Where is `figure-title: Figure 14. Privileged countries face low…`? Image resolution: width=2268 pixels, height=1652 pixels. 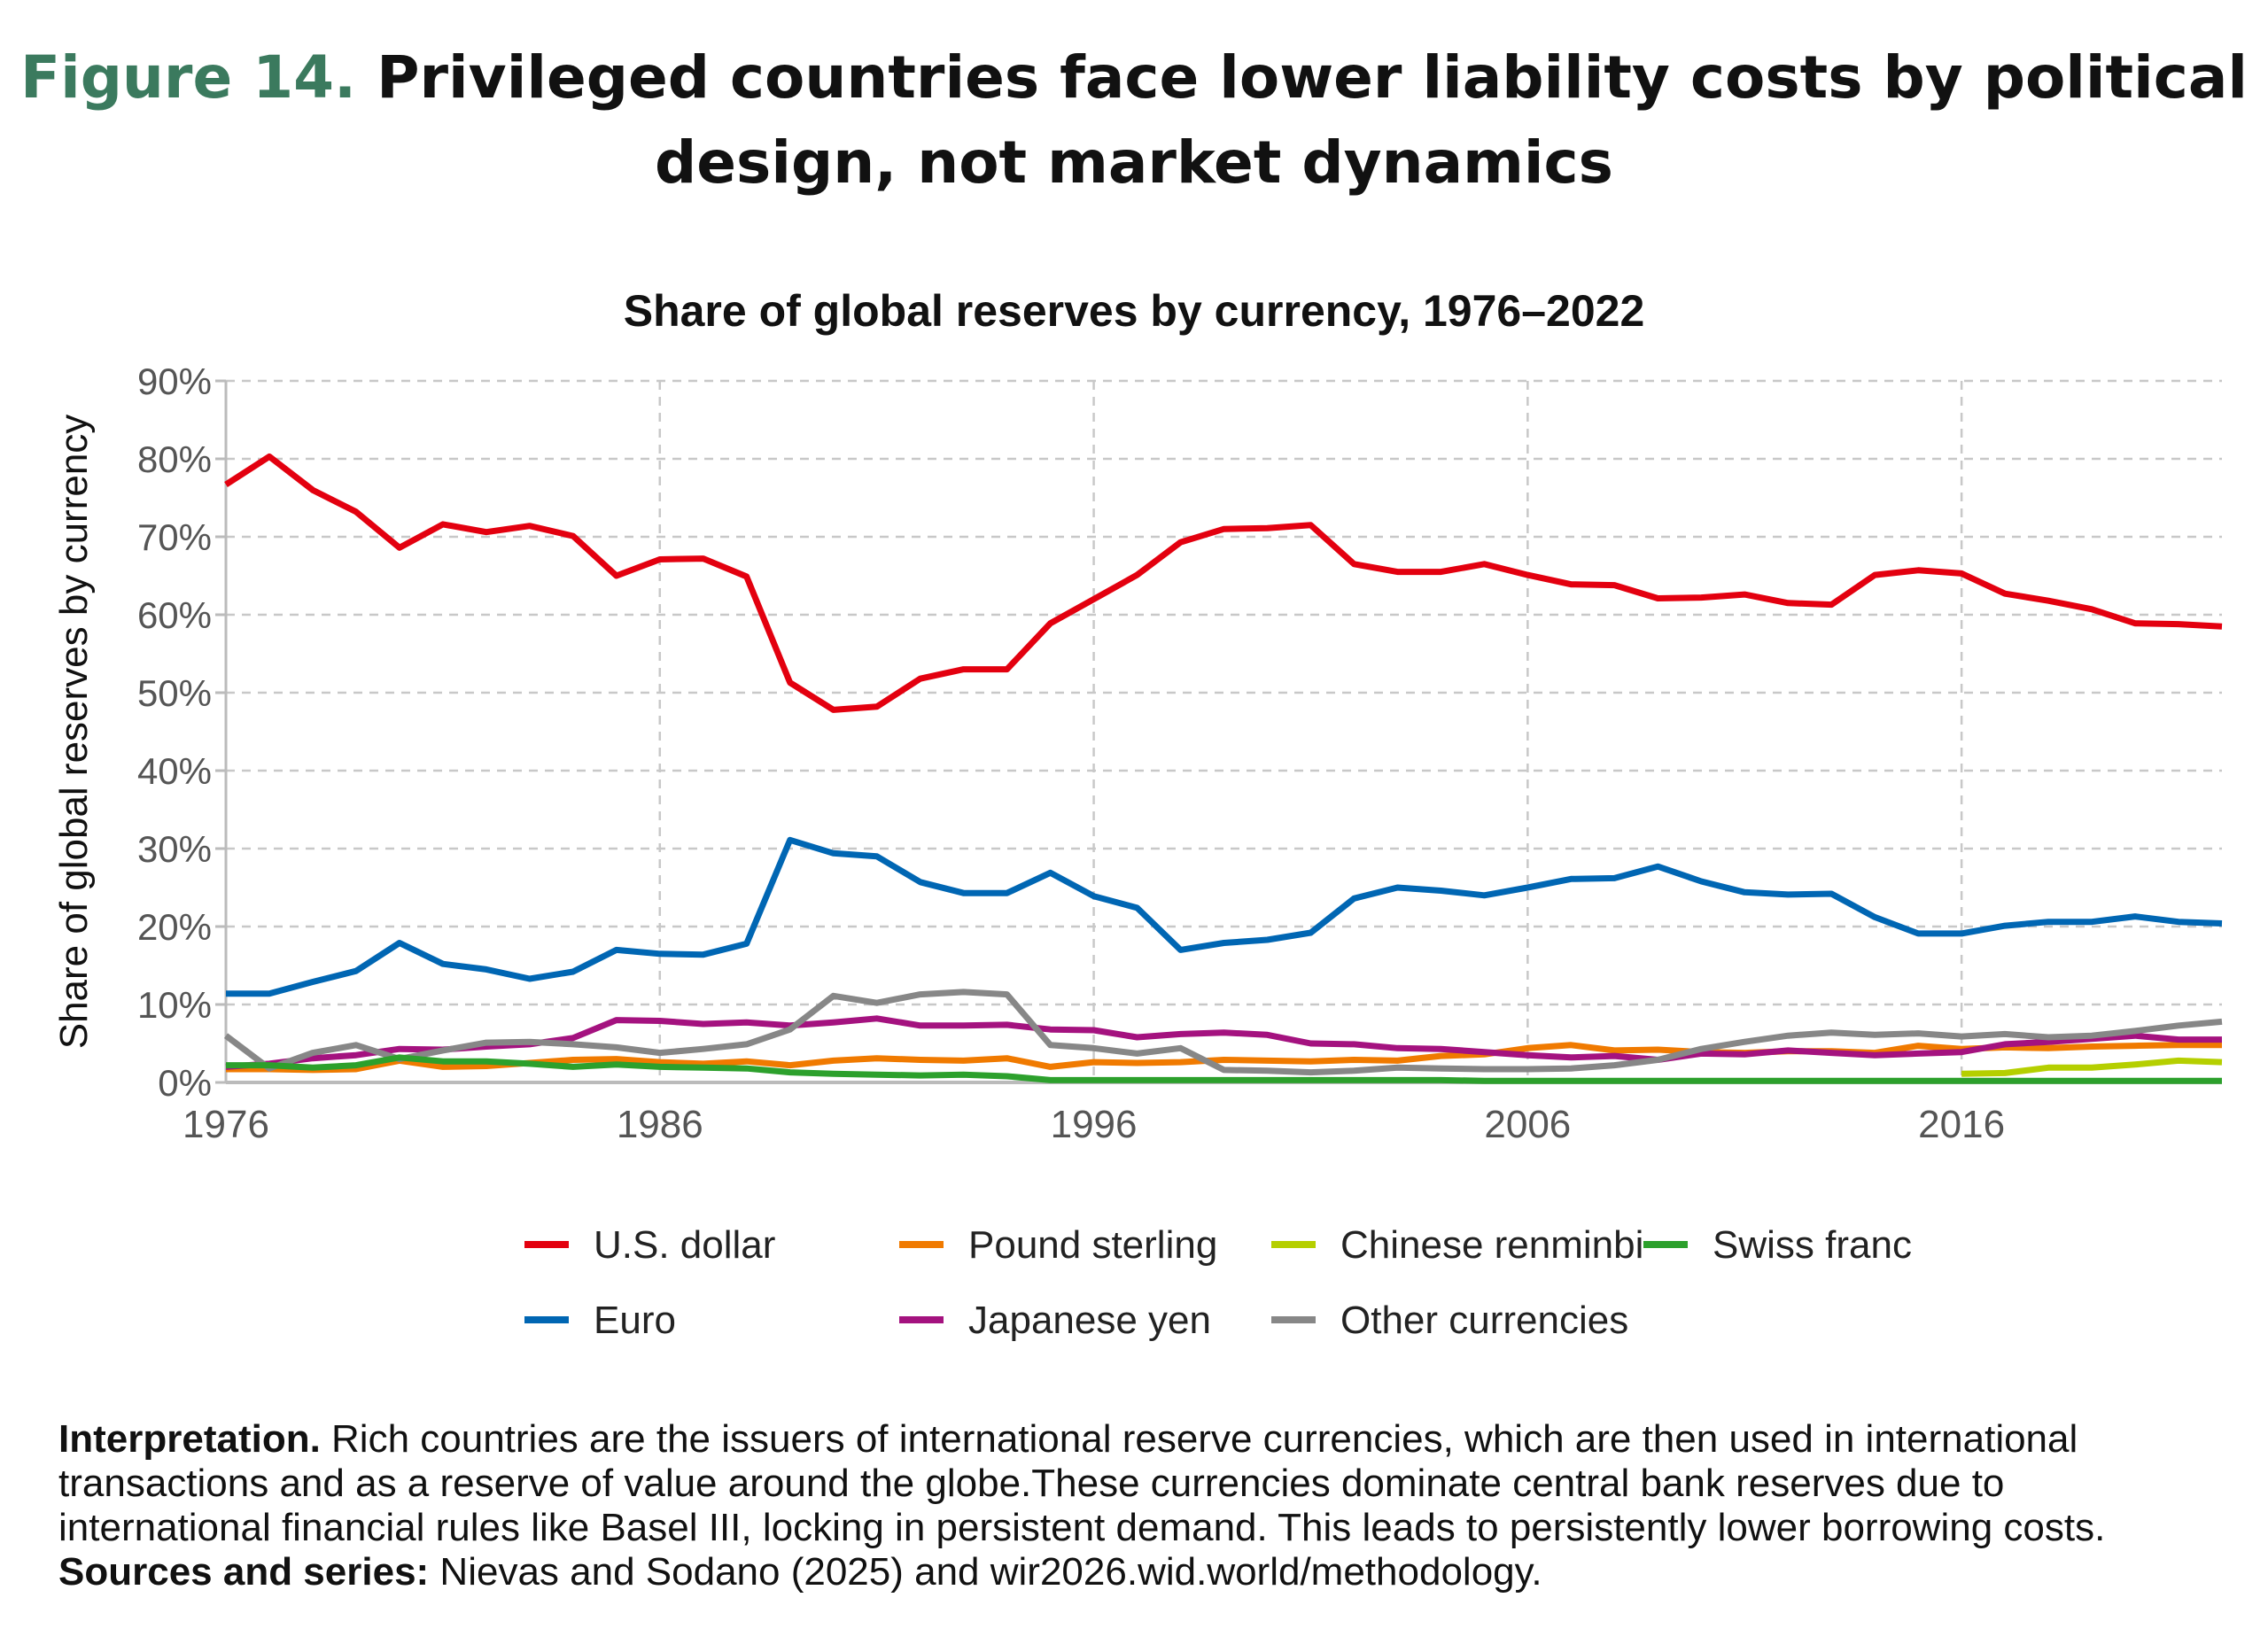 figure-title: Figure 14. Privileged countries face low… is located at coordinates (1134, 120).